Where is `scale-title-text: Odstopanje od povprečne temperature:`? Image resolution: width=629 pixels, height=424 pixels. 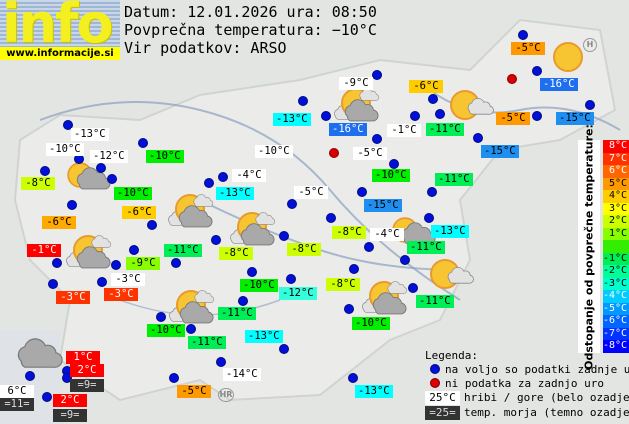
scale-title-text: Odstopanje od povprečne temperature: is located at coordinates (589, 246).